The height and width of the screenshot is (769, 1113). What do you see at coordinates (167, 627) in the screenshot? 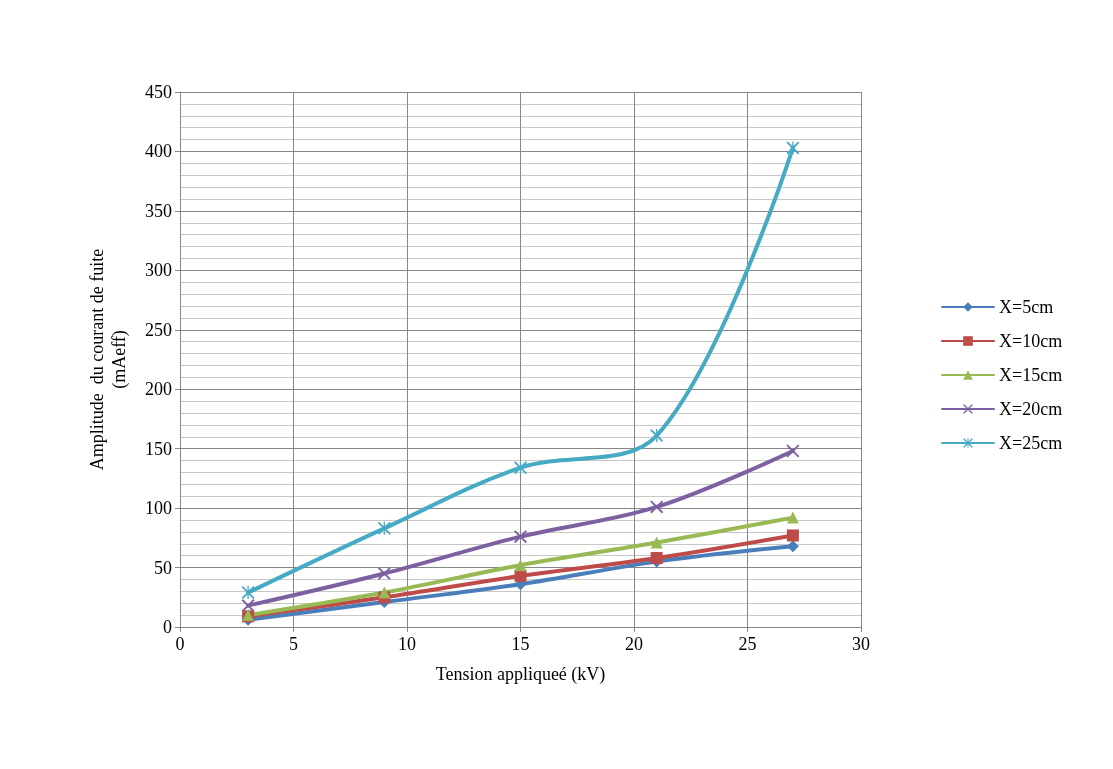
I see `y-tick-label: 0` at bounding box center [167, 627].